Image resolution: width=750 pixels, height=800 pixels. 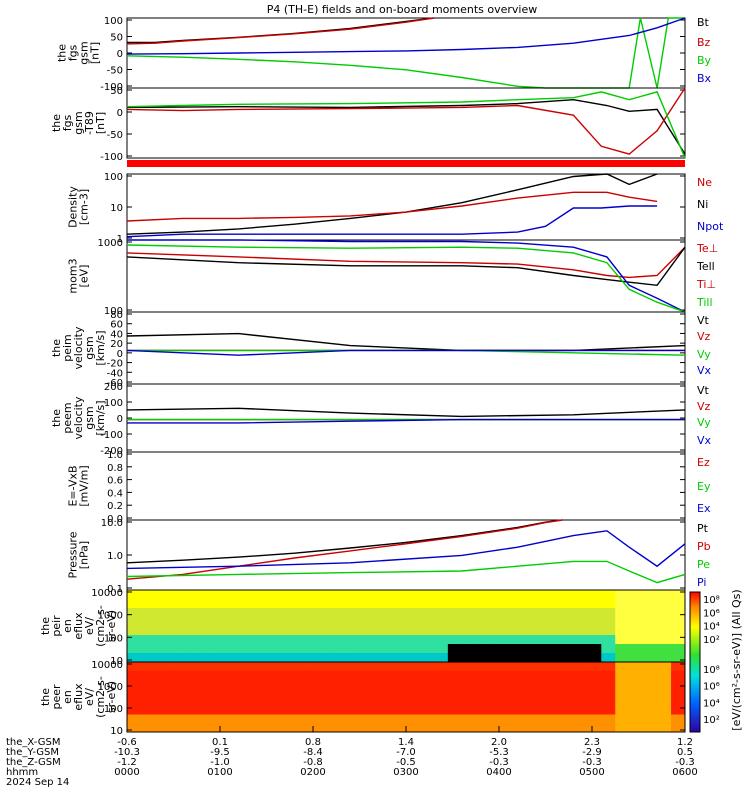 What do you see at coordinates (113, 387) in the screenshot?
I see `y-tick-label: 200` at bounding box center [113, 387].